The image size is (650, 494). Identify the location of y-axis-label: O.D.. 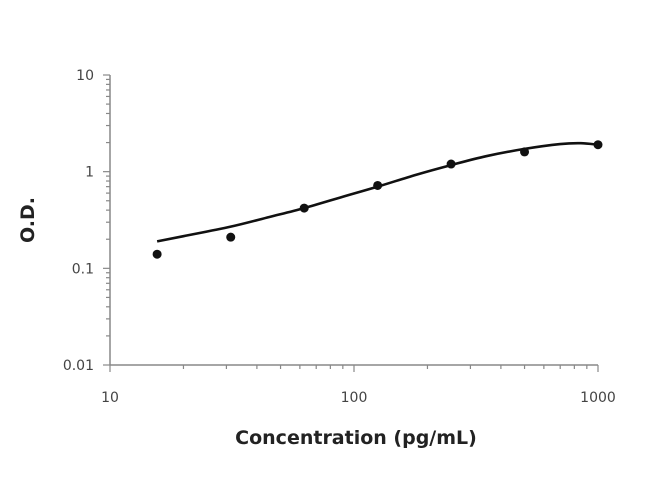
(28, 220).